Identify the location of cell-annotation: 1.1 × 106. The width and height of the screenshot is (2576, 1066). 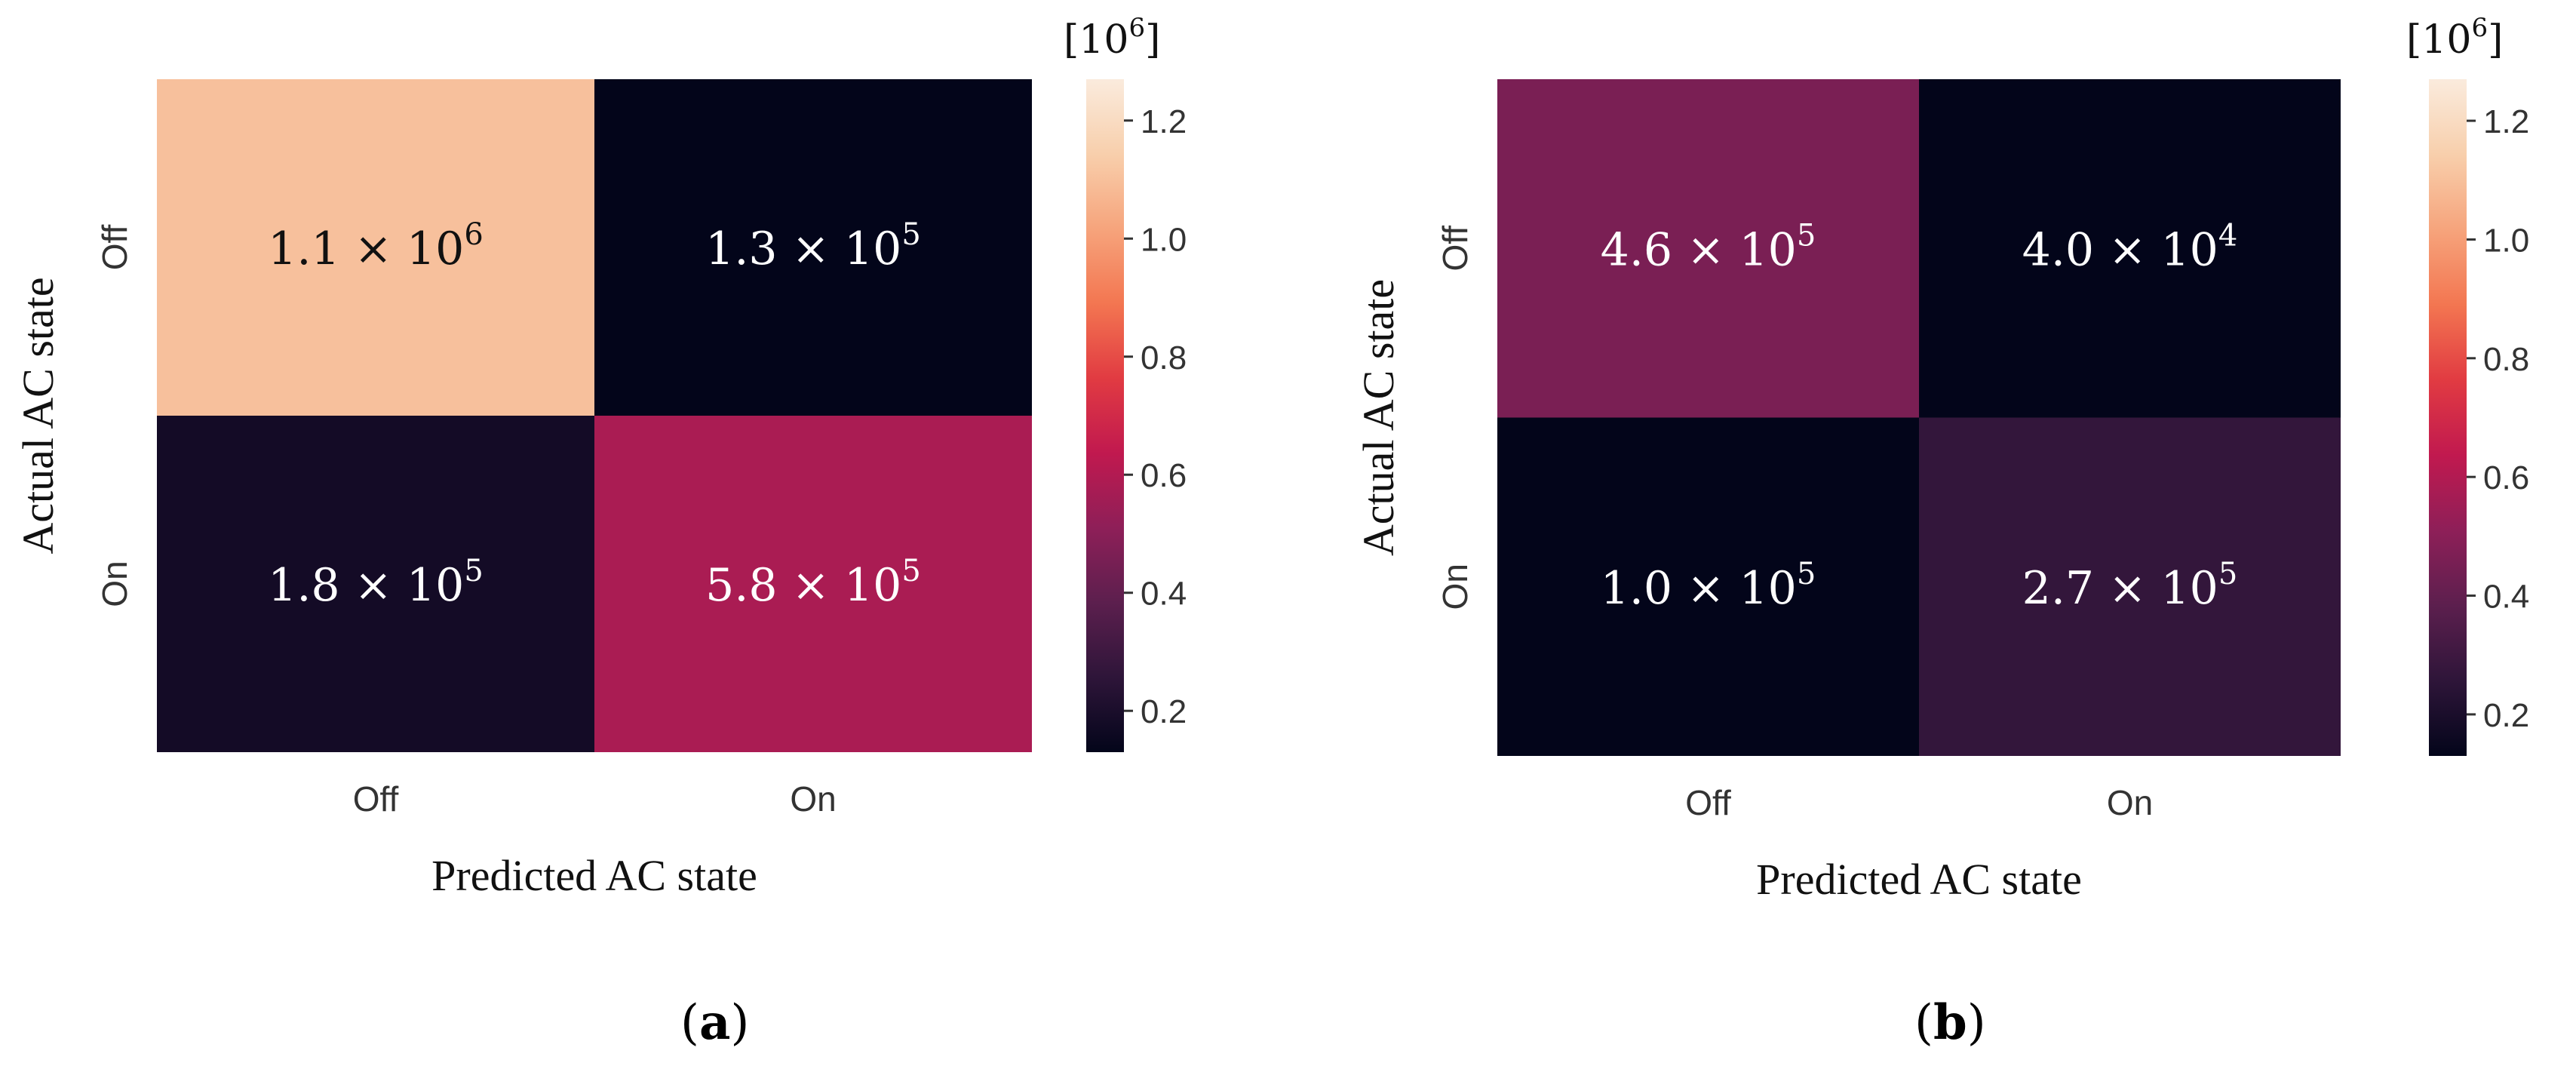
(376, 246).